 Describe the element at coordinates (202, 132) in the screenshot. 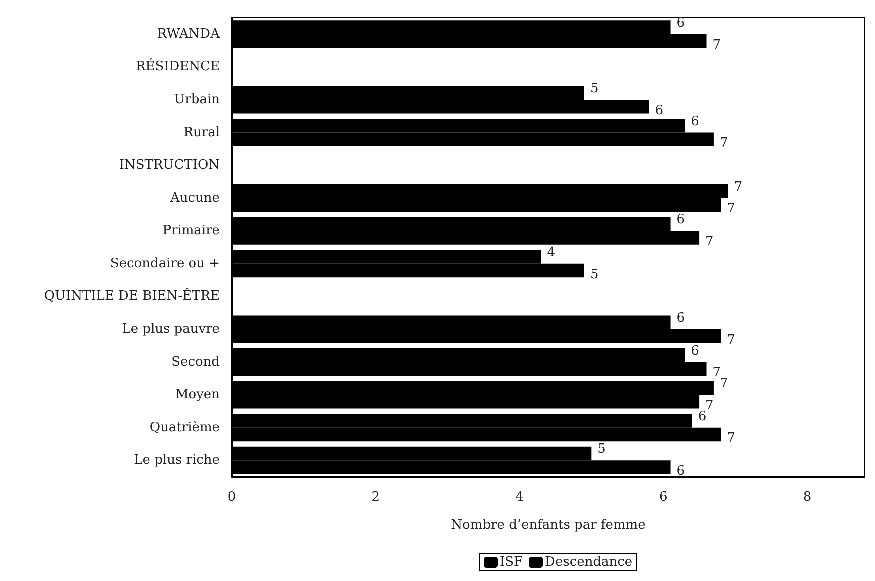

I see `y-tick-label: Rural` at that location.